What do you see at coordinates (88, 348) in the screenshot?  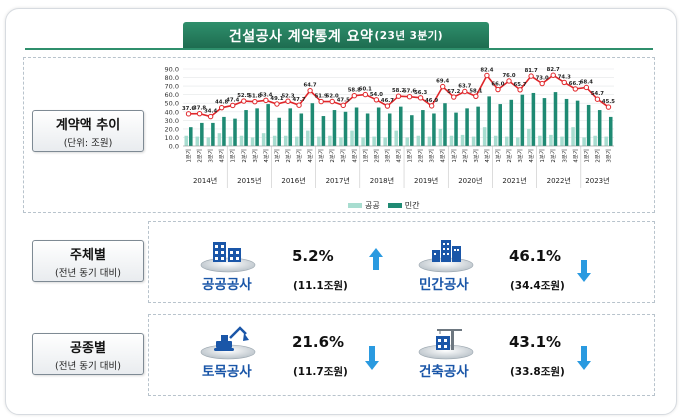 I see `work-label-main: 공종별` at bounding box center [88, 348].